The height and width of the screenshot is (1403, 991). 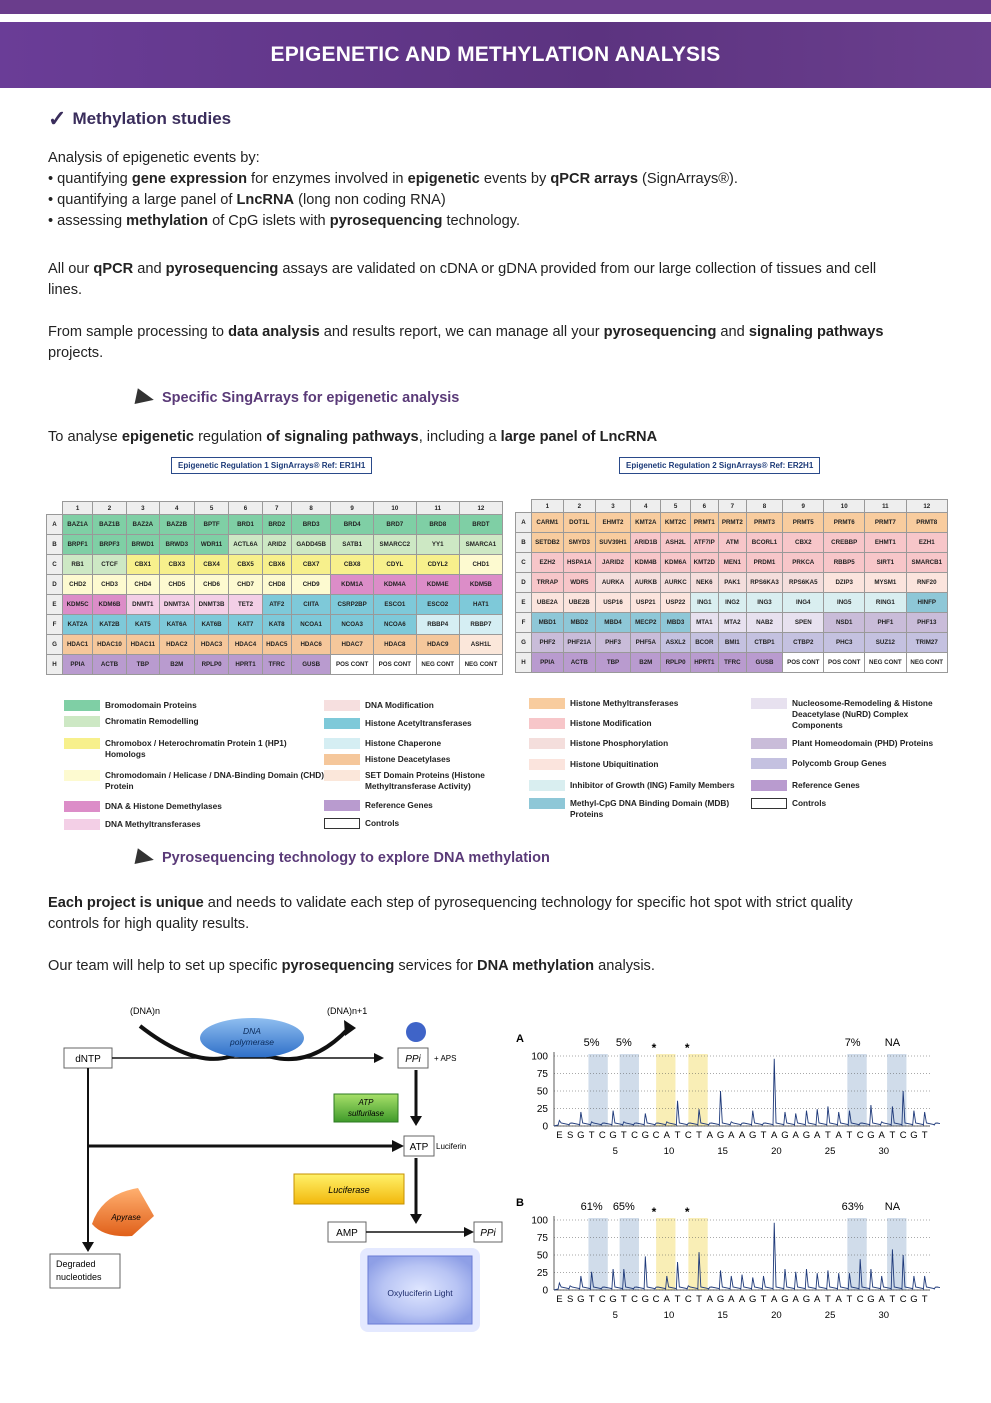 What do you see at coordinates (77, 524) in the screenshot?
I see `grid-cell: BAZ1A` at bounding box center [77, 524].